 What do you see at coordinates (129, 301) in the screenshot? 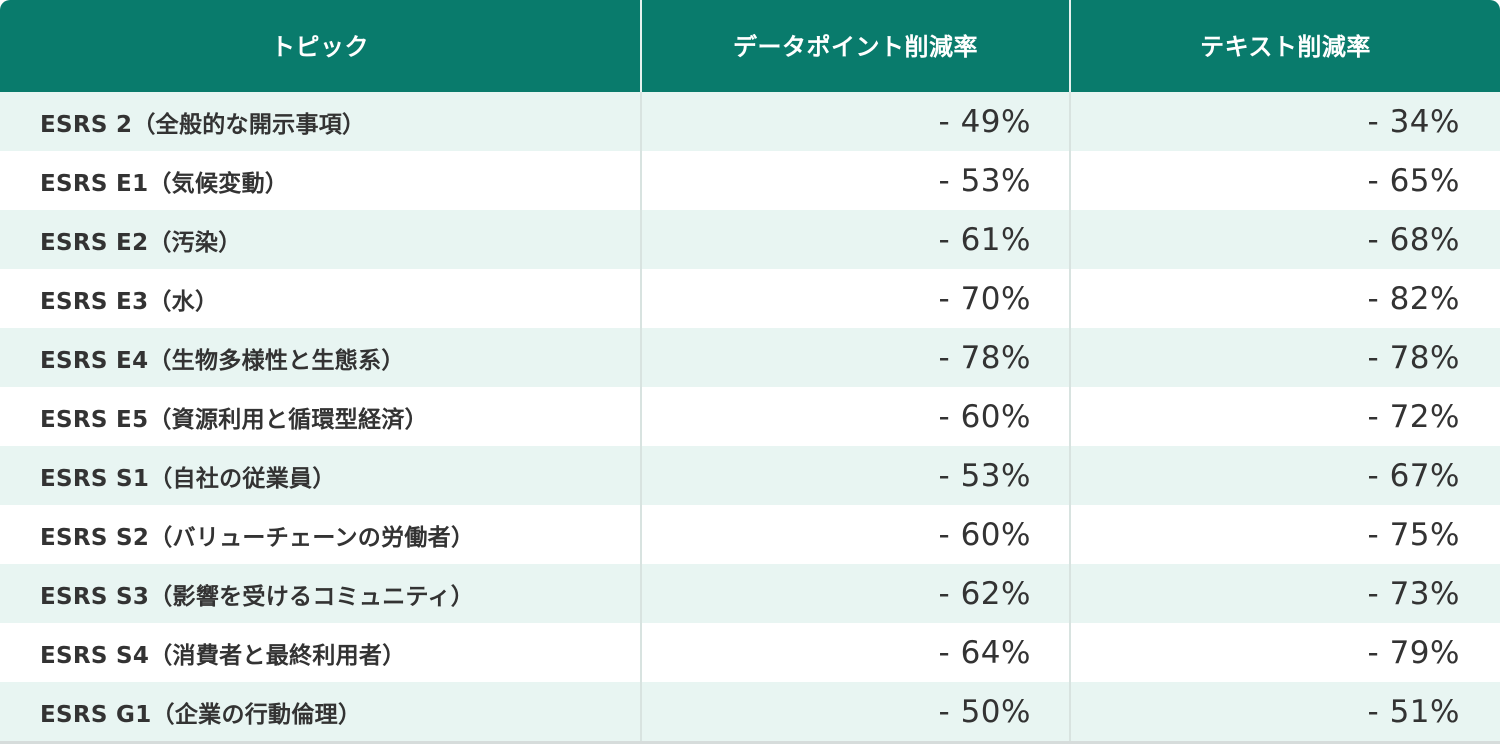
I see `topic-cell: ESRS E3（水）` at bounding box center [129, 301].